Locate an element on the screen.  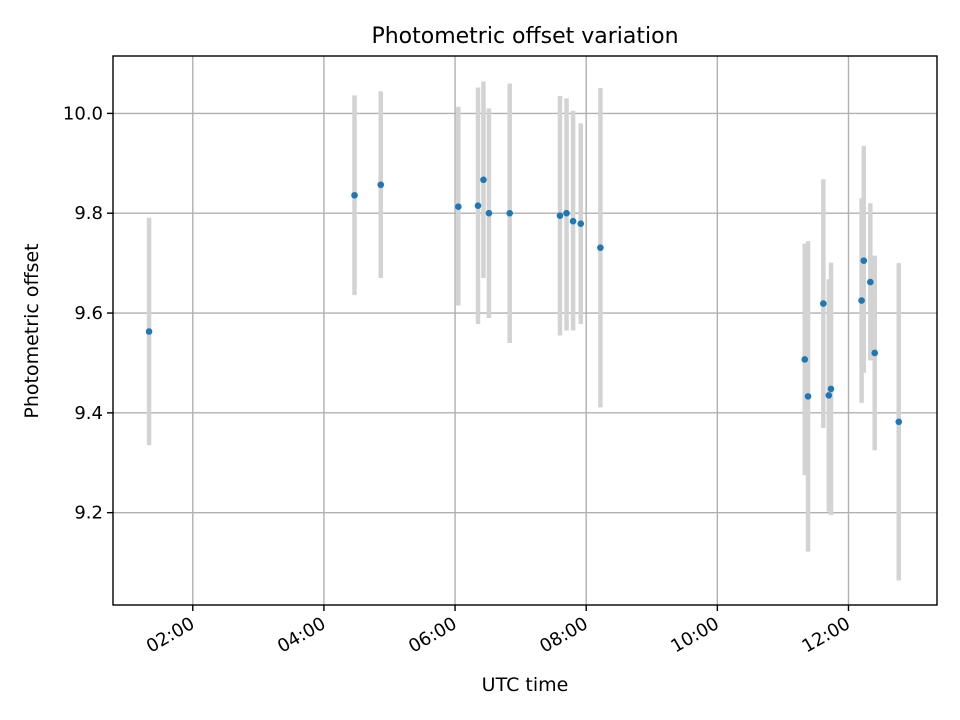
x-axis-label: UTC time is located at coordinates (525, 685).